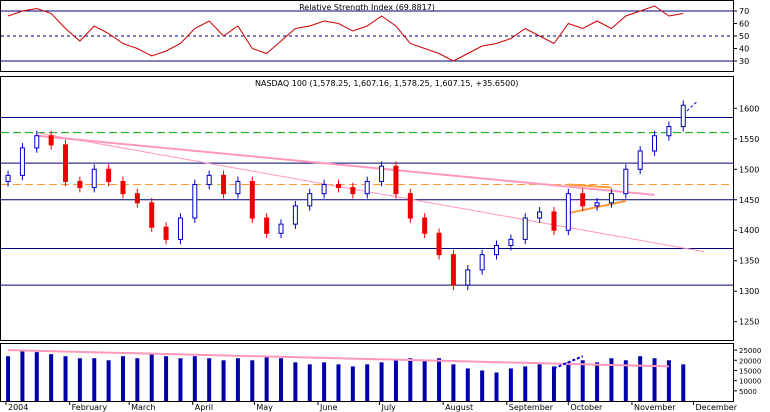 The width and height of the screenshot is (770, 412). Describe the element at coordinates (749, 108) in the screenshot. I see `price-tick-label-7: 1600` at that location.